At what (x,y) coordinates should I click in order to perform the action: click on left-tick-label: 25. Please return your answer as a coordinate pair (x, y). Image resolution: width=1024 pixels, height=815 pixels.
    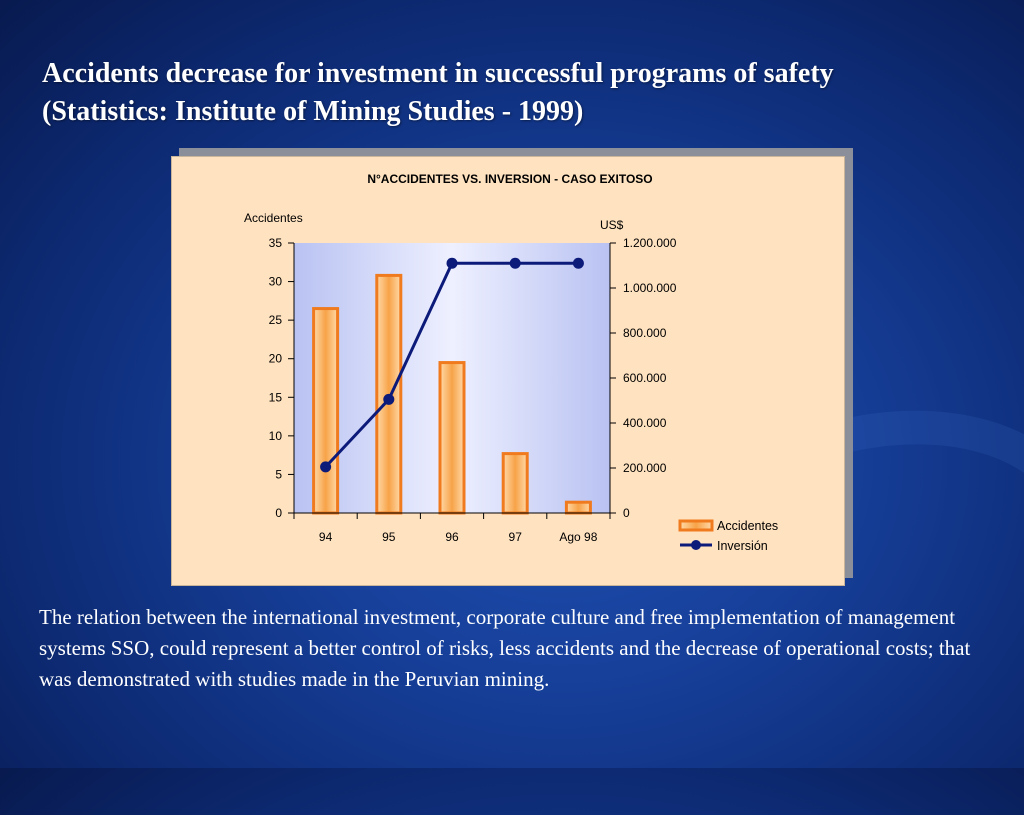
    Looking at the image, I should click on (276, 320).